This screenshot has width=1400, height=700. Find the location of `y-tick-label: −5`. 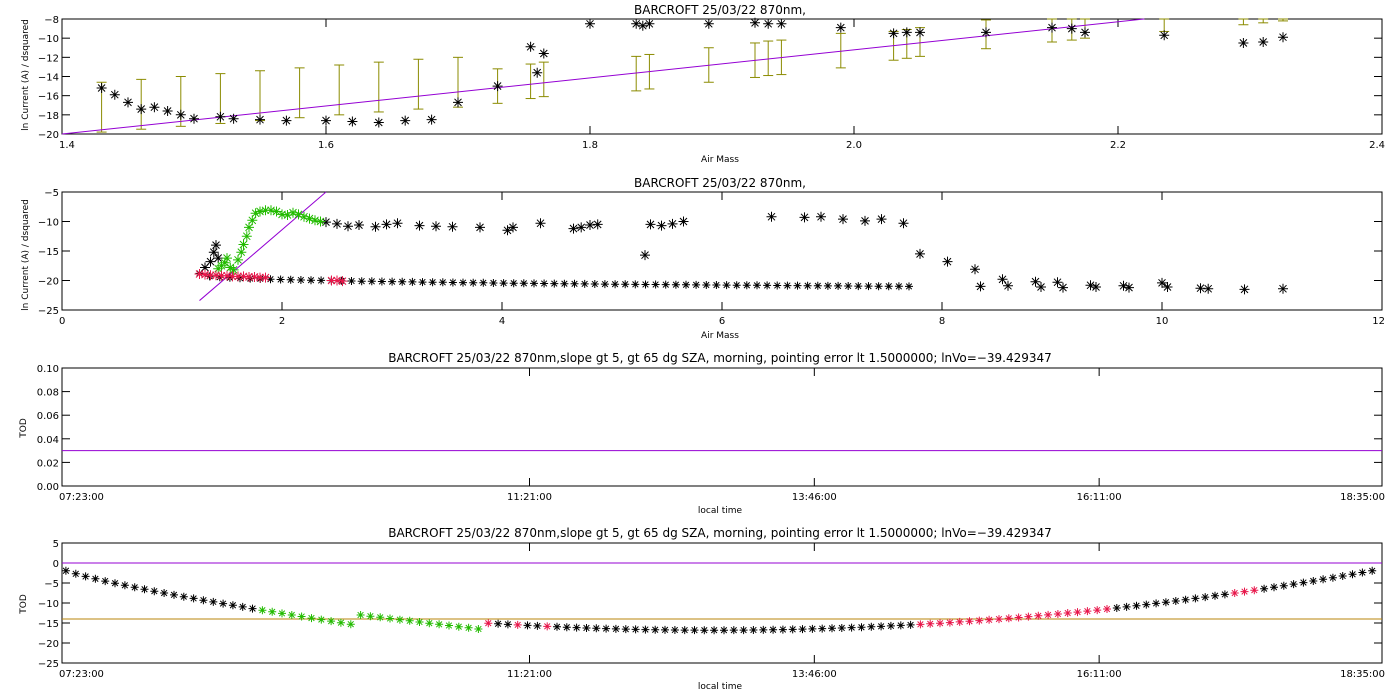

y-tick-label: −5 is located at coordinates (51, 193).